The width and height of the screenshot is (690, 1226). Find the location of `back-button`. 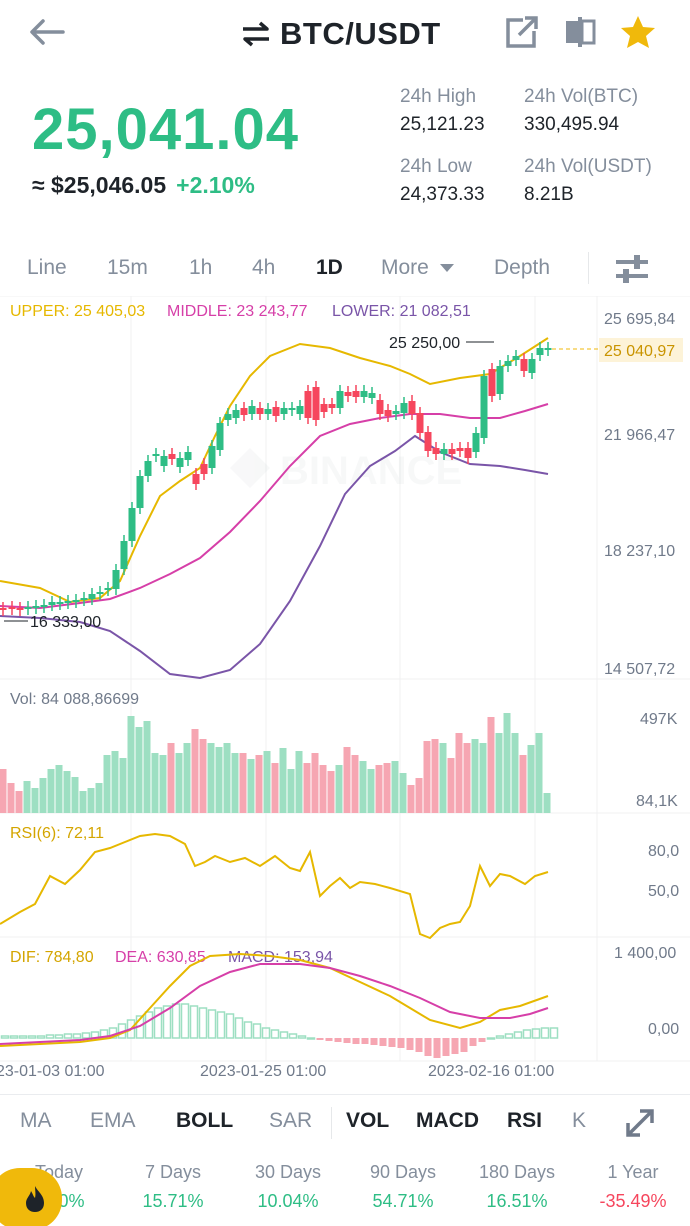

back-button is located at coordinates (46, 32).